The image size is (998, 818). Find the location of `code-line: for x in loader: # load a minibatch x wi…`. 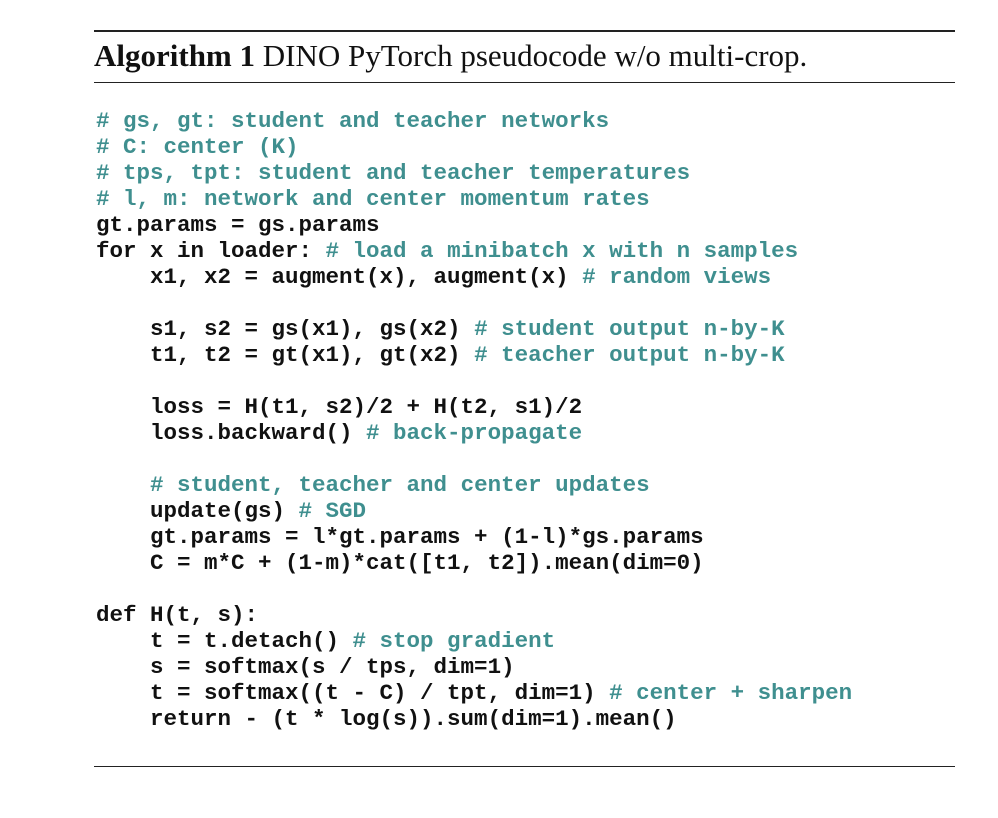

code-line: for x in loader: # load a minibatch x wi… is located at coordinates (474, 251).